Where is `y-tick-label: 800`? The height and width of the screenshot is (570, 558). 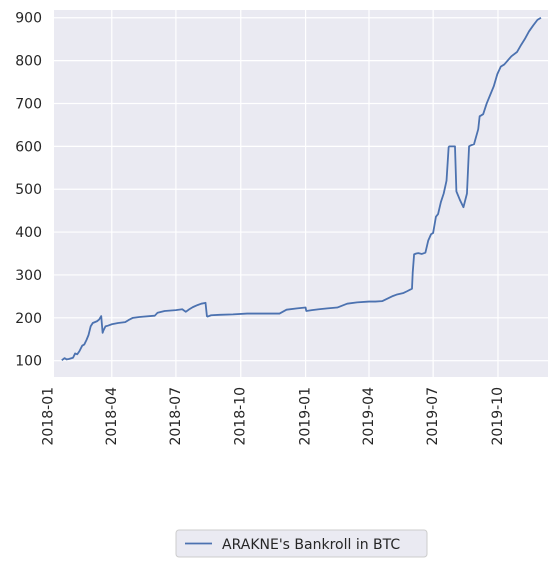 y-tick-label: 800 is located at coordinates (28, 62).